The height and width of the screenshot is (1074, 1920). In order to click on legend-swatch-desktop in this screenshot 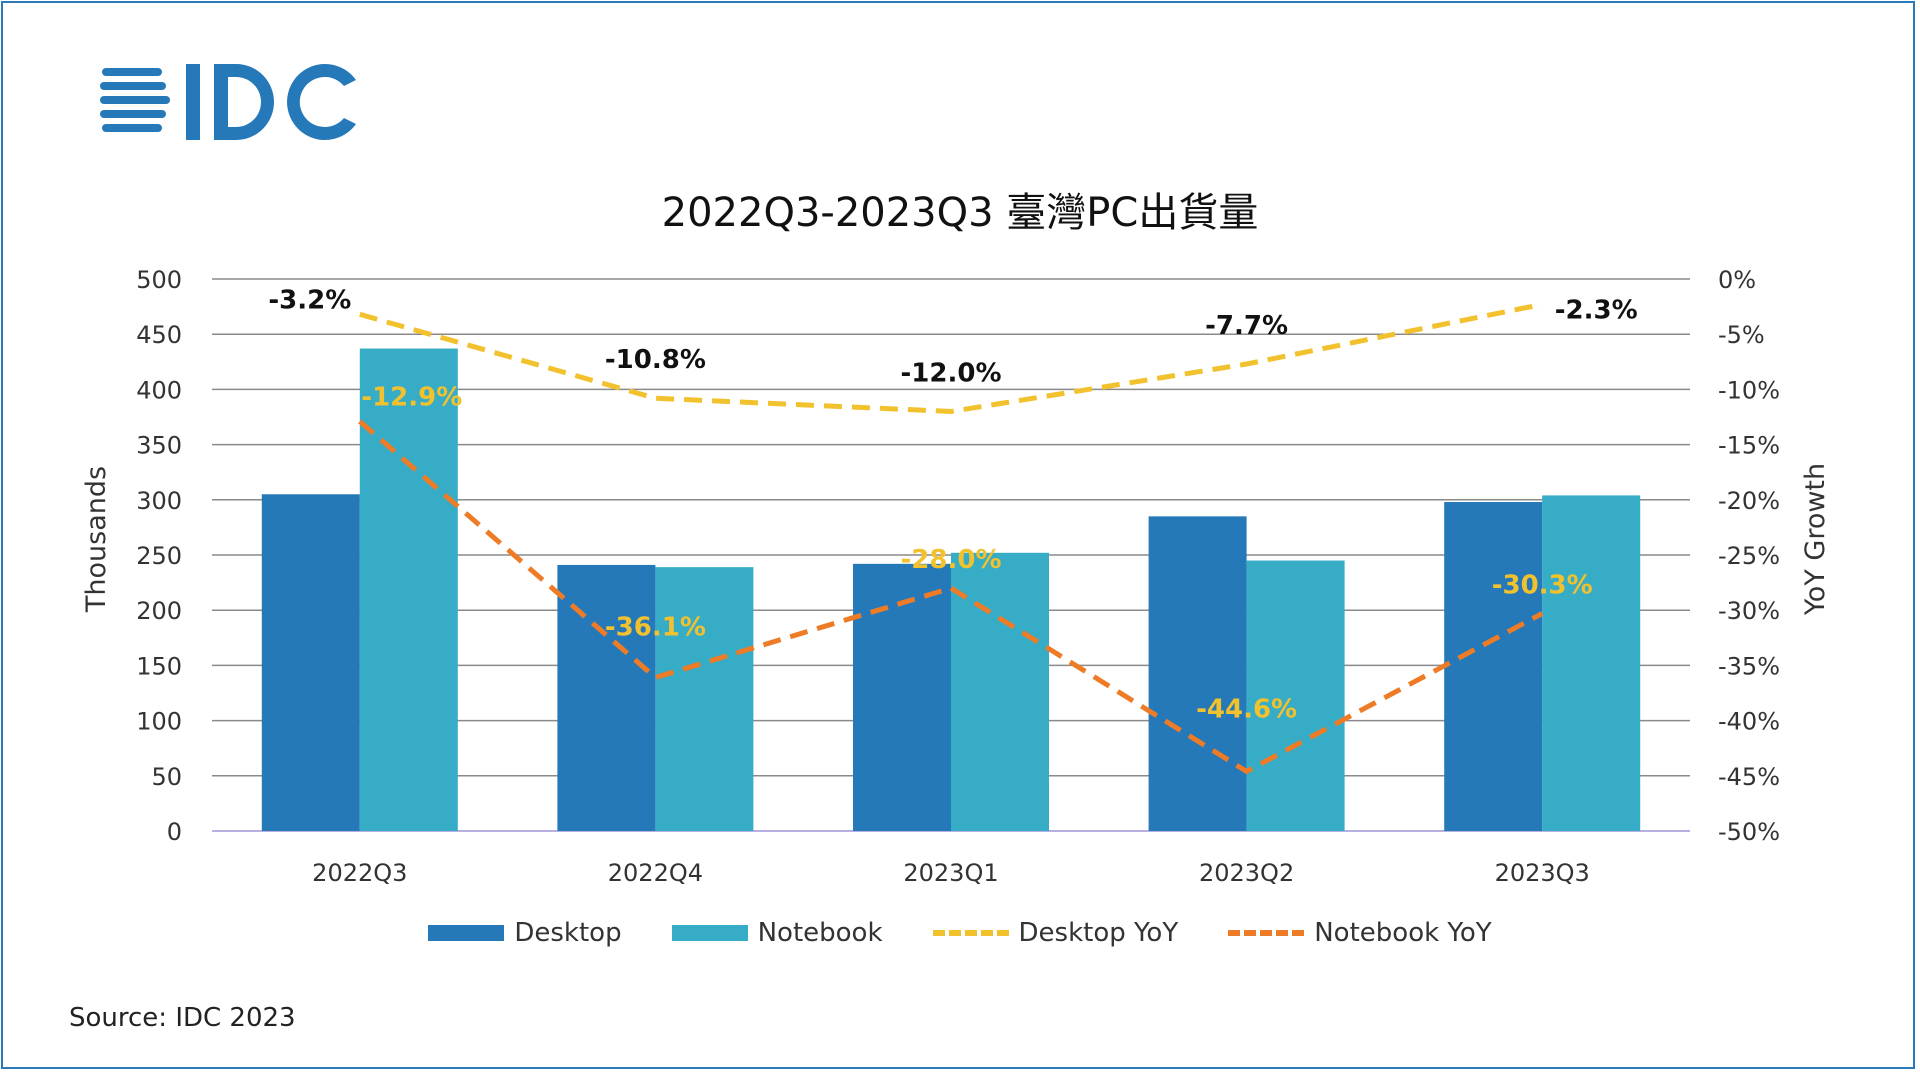, I will do `click(466, 933)`.